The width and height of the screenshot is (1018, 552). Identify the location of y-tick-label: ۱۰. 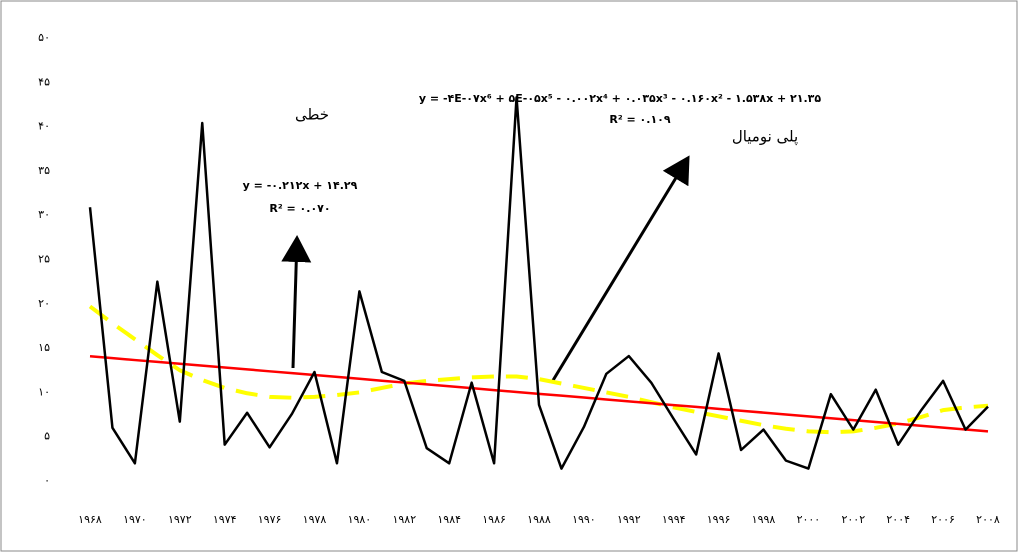
(44, 391).